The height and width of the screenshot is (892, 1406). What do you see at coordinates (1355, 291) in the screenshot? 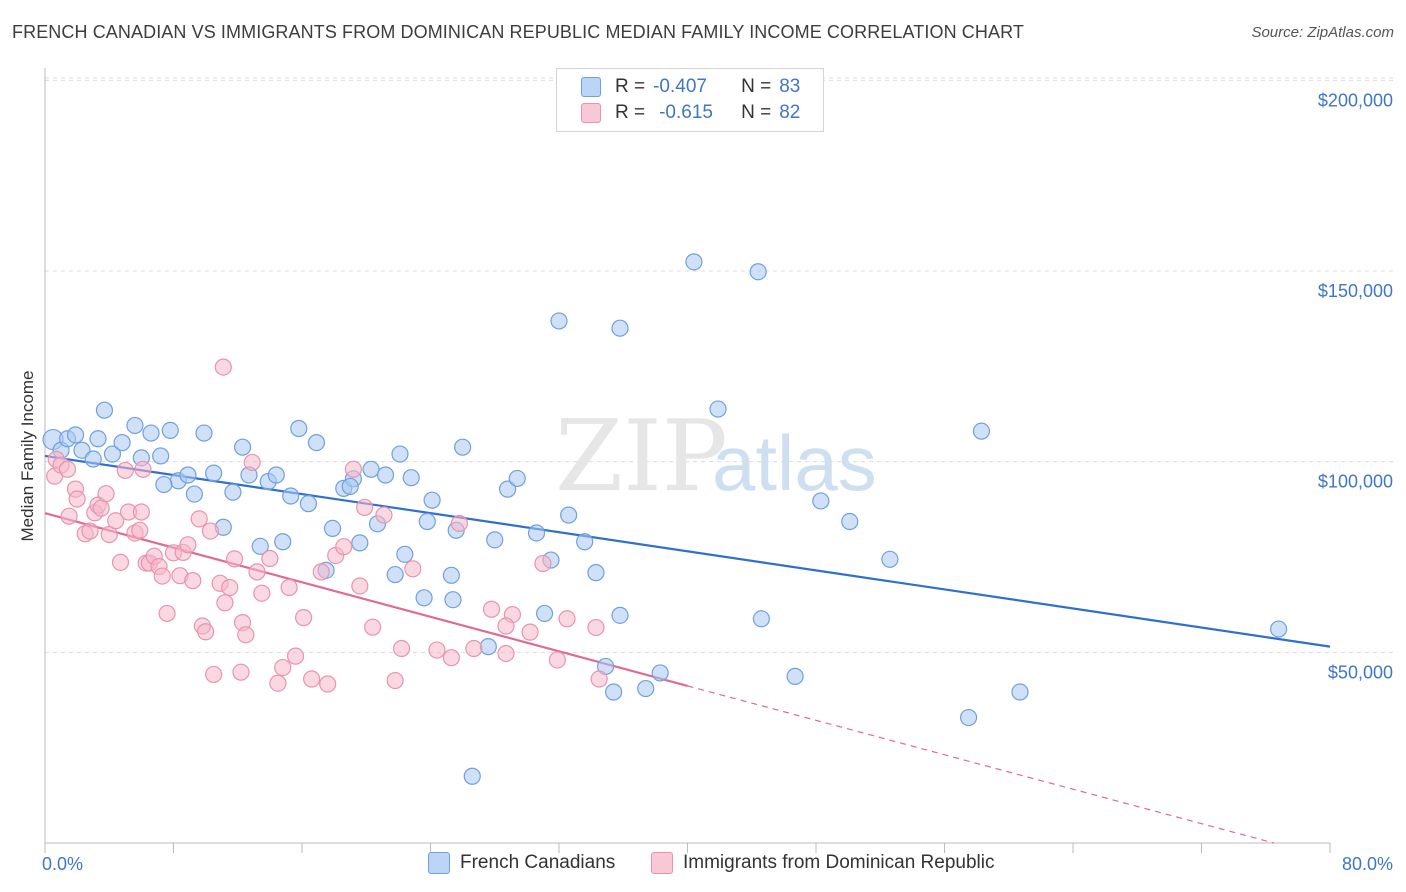
I see `y-tick-label: $150,000` at bounding box center [1355, 291].